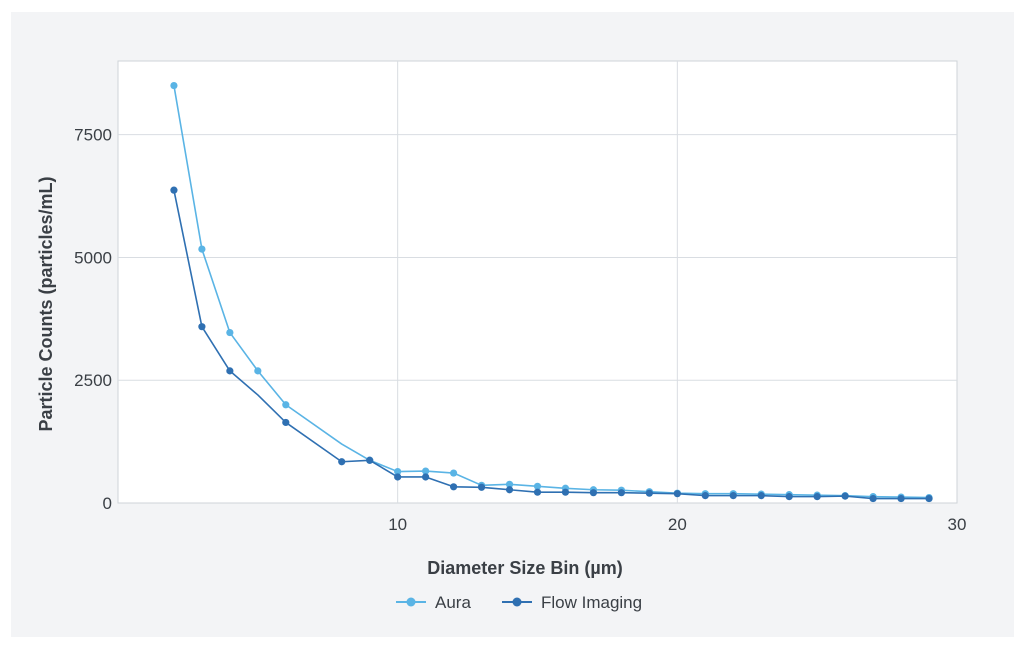 The width and height of the screenshot is (1024, 650). Describe the element at coordinates (524, 568) in the screenshot. I see `x-axis-title: Diameter Size Bin (µm)` at that location.